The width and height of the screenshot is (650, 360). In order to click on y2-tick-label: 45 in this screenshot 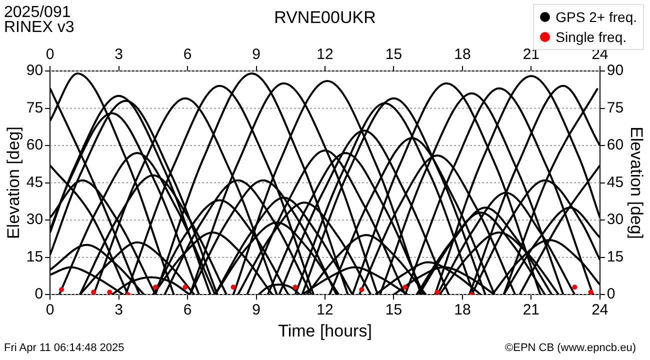, I will do `click(615, 182)`.